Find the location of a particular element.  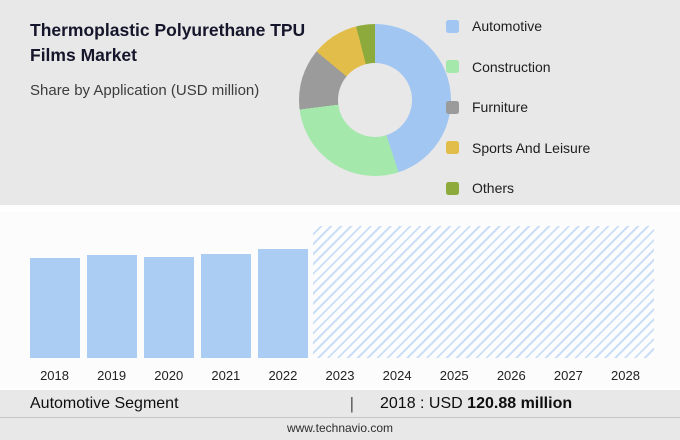

website-row: www.technavio.com is located at coordinates (340, 428).